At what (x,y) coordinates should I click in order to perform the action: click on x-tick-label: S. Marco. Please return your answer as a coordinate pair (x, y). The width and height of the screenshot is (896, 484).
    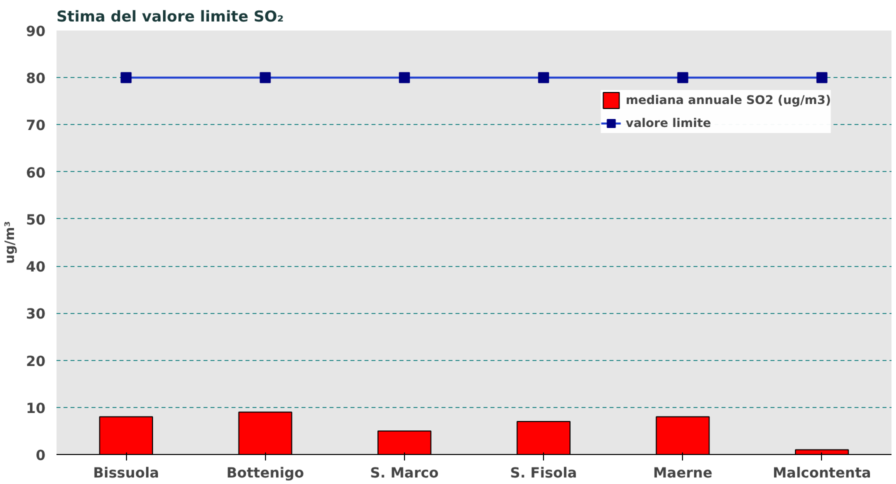
    Looking at the image, I should click on (405, 474).